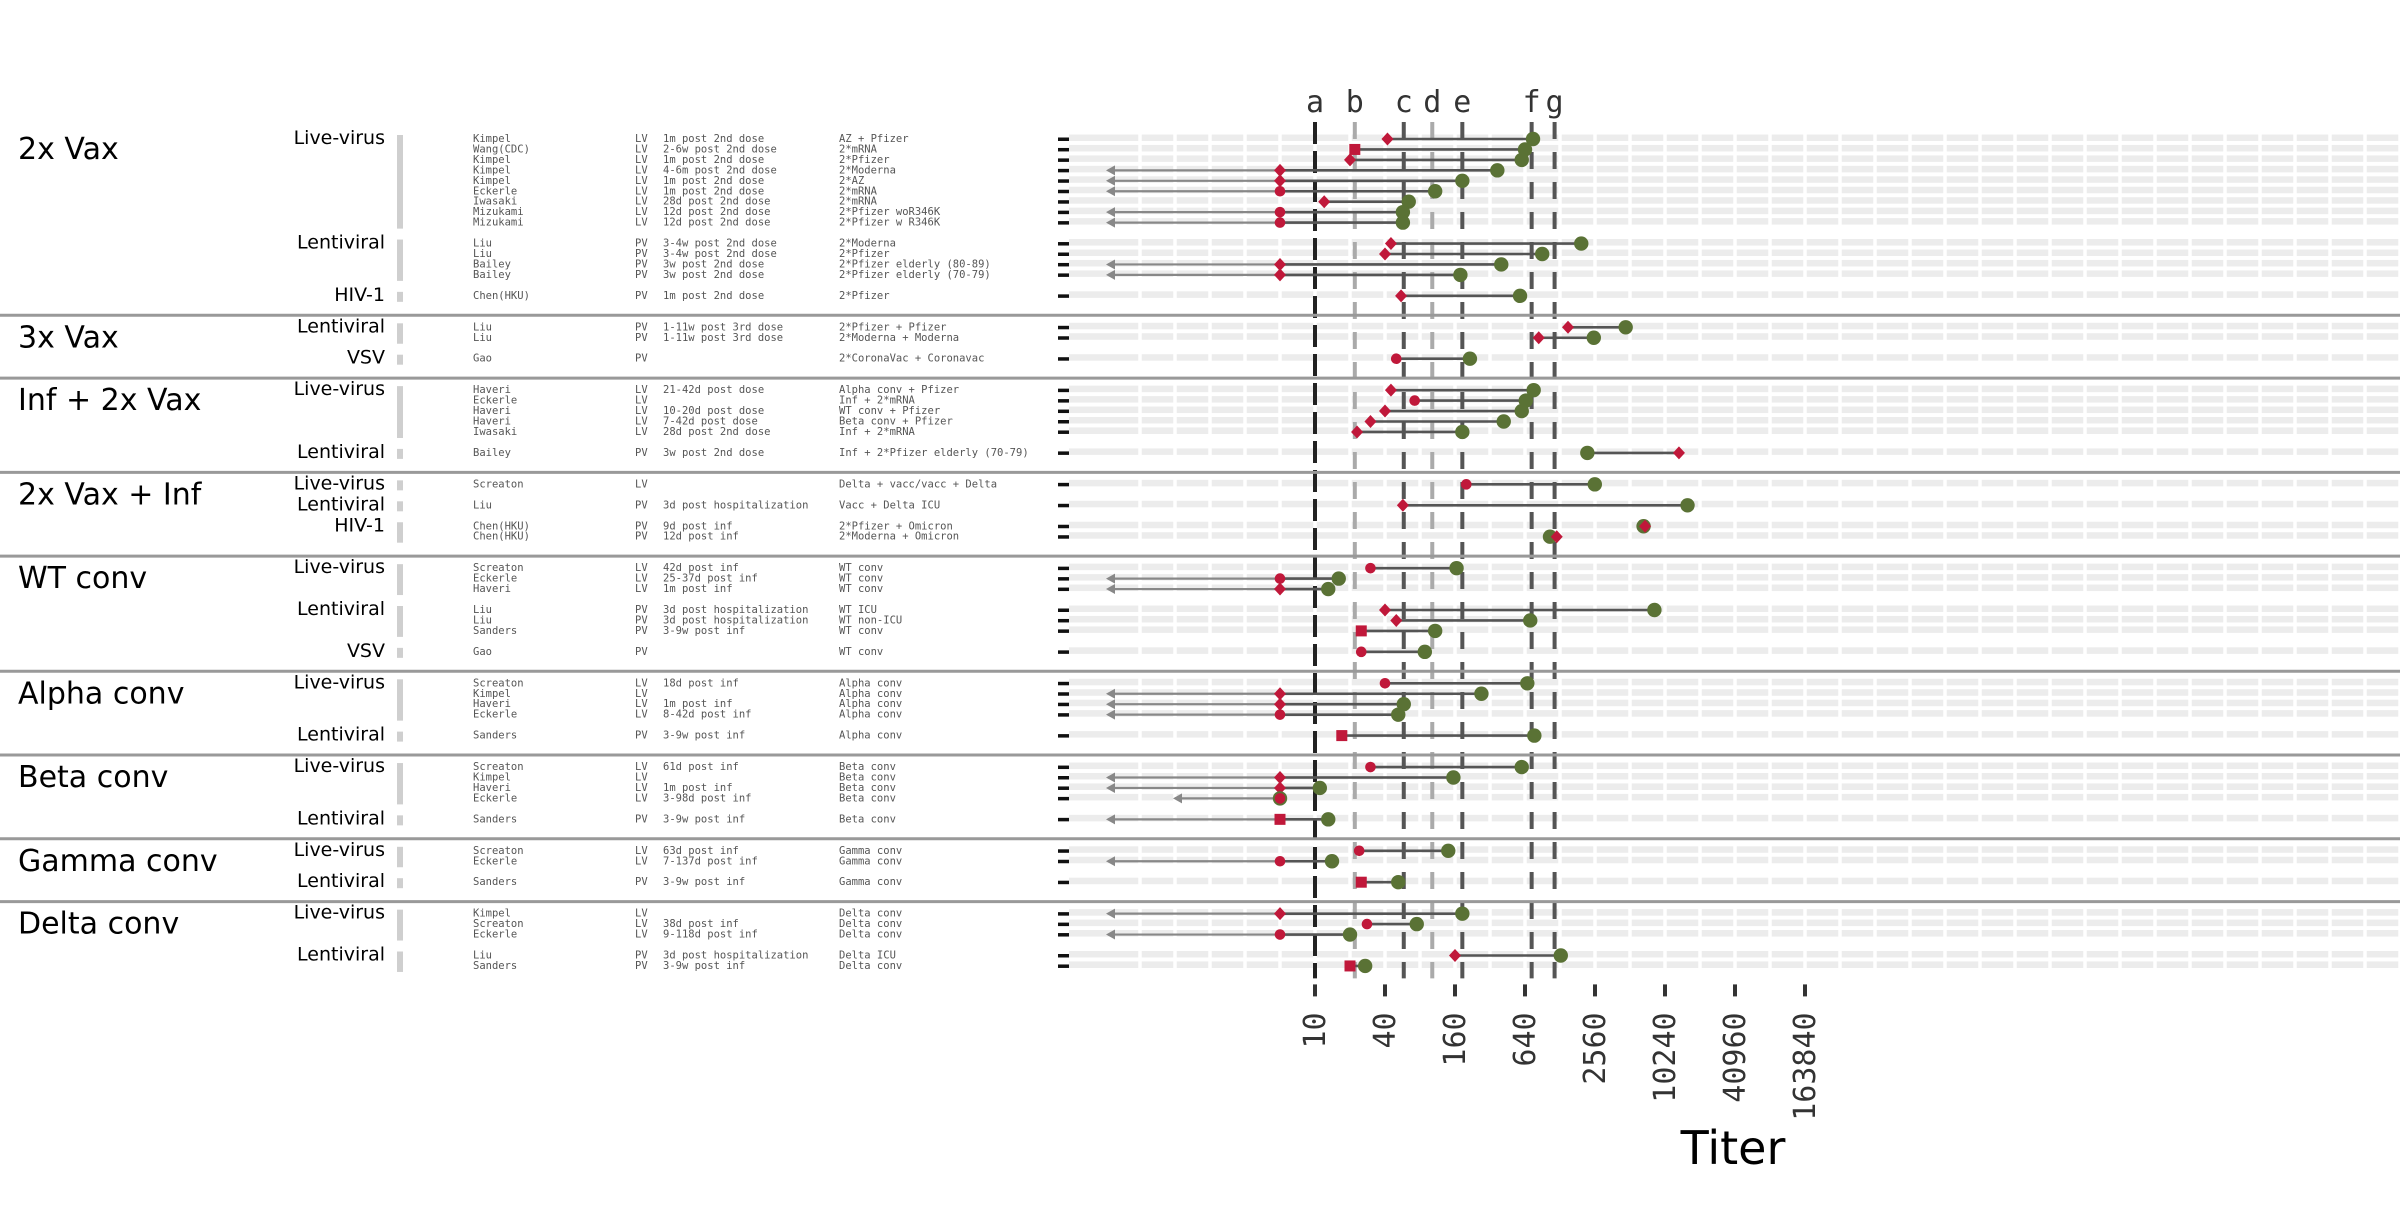 The width and height of the screenshot is (2400, 1205). I want to click on x-tick-label: 40960, so click(1735, 1057).